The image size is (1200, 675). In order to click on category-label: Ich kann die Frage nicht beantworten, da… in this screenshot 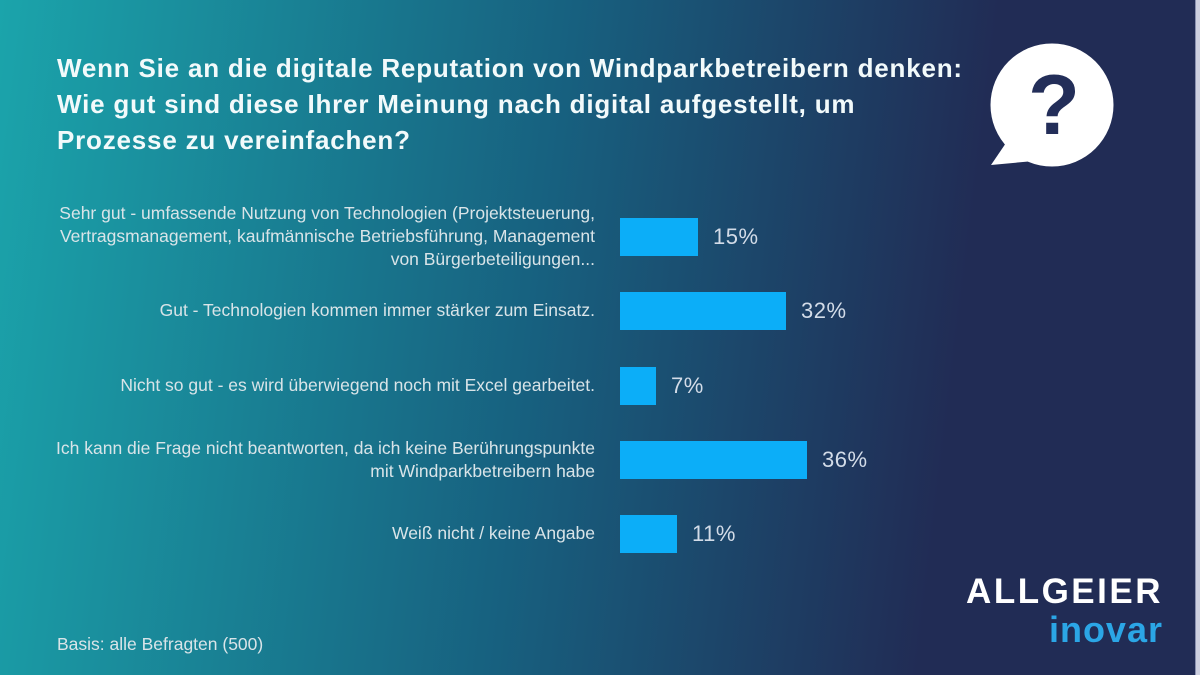, I will do `click(325, 459)`.